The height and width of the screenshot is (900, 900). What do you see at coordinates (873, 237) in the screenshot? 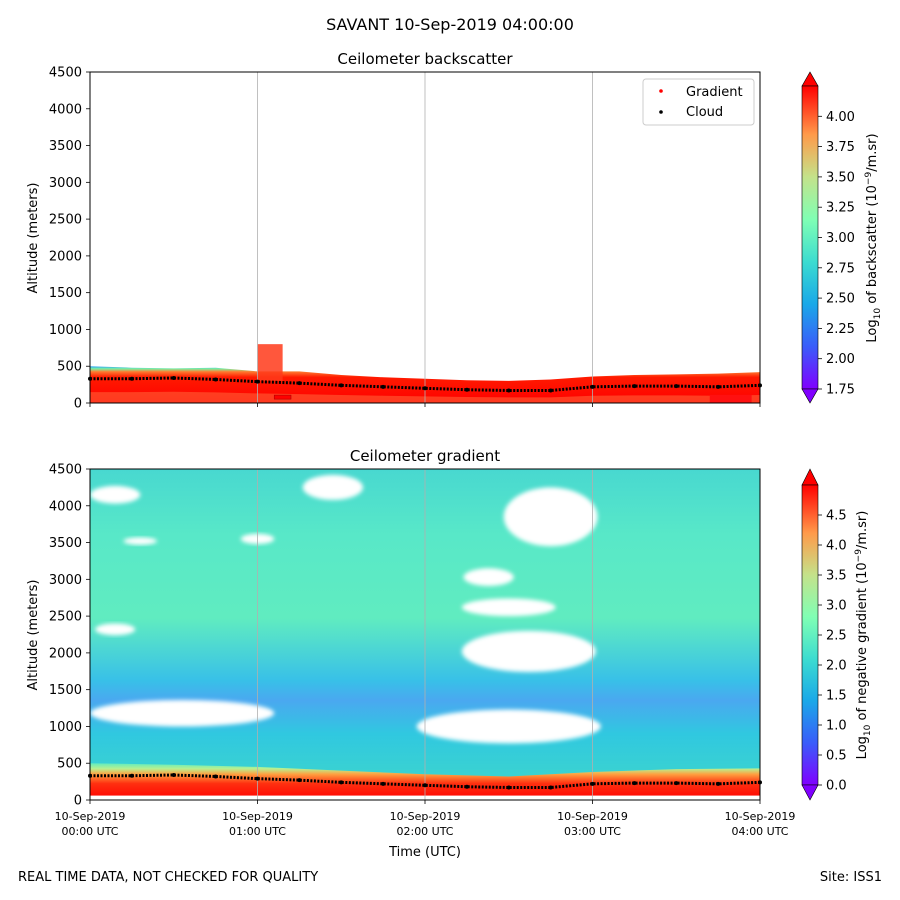
I see `backscatter-colorbar-label: Log10 of backscatter (10−9/m.sr)` at bounding box center [873, 237].